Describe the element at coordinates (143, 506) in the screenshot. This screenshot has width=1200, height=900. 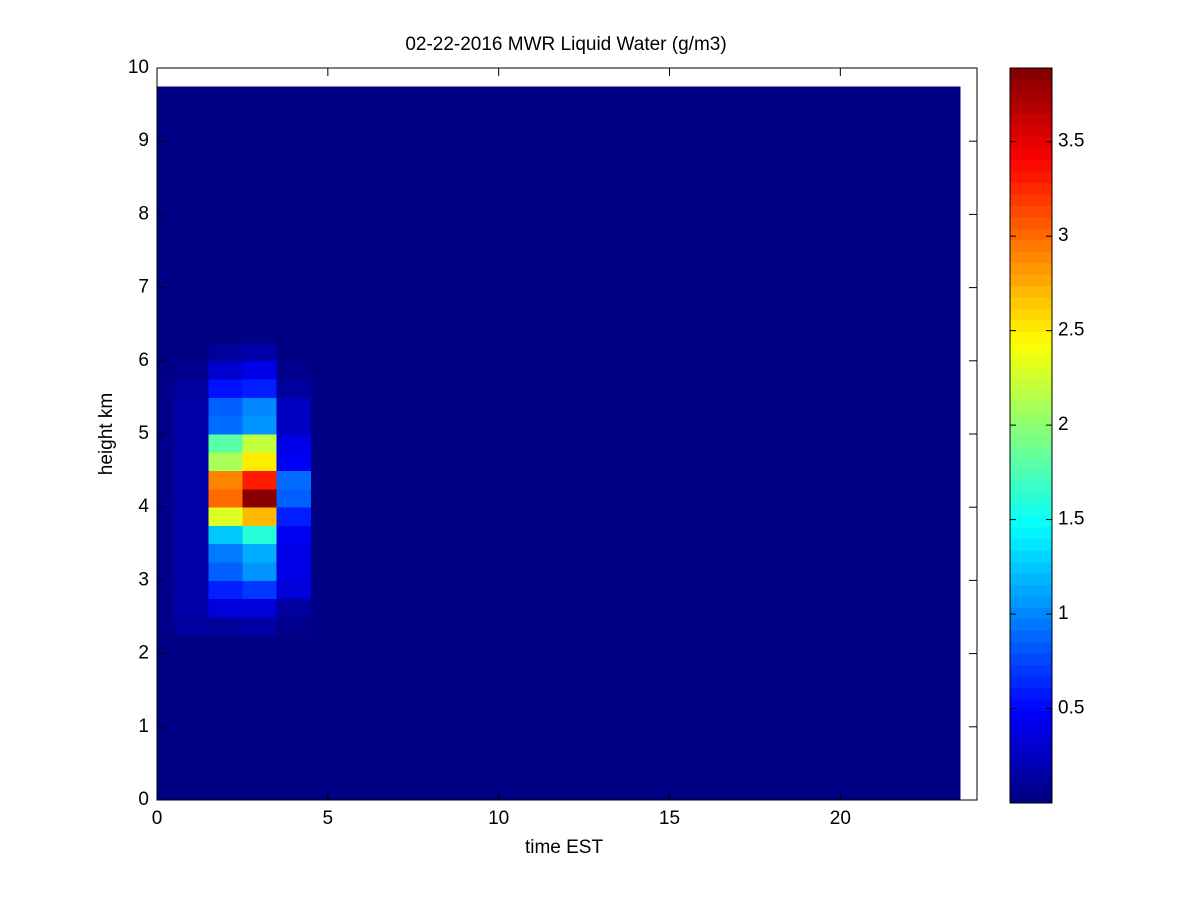
I see `y-tick-label: 4` at that location.